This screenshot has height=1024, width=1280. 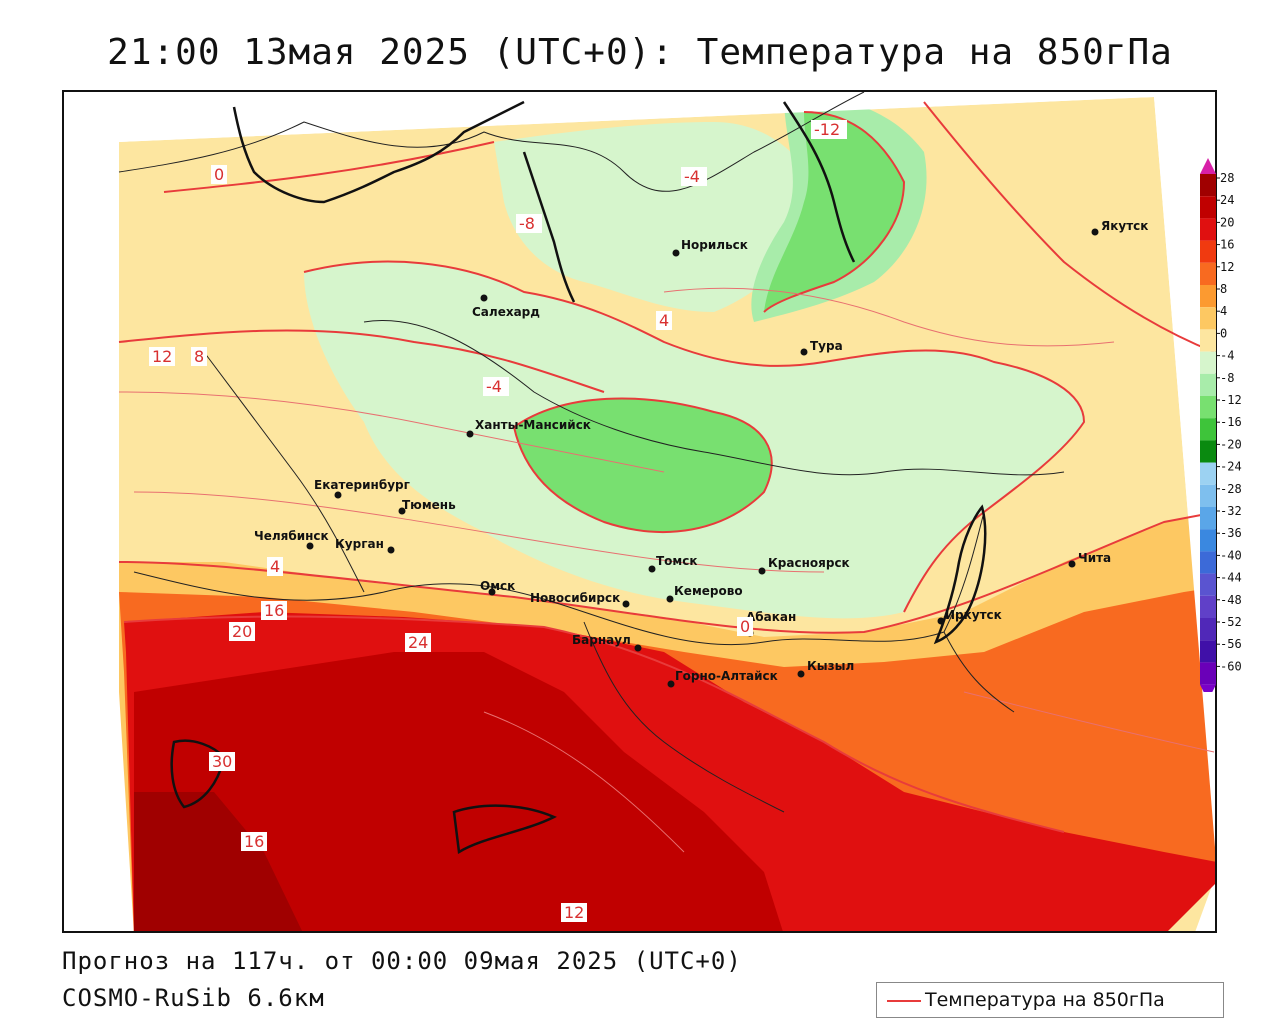 What do you see at coordinates (1231, 555) in the screenshot?
I see `colorbar-tick-label: -40` at bounding box center [1231, 555].